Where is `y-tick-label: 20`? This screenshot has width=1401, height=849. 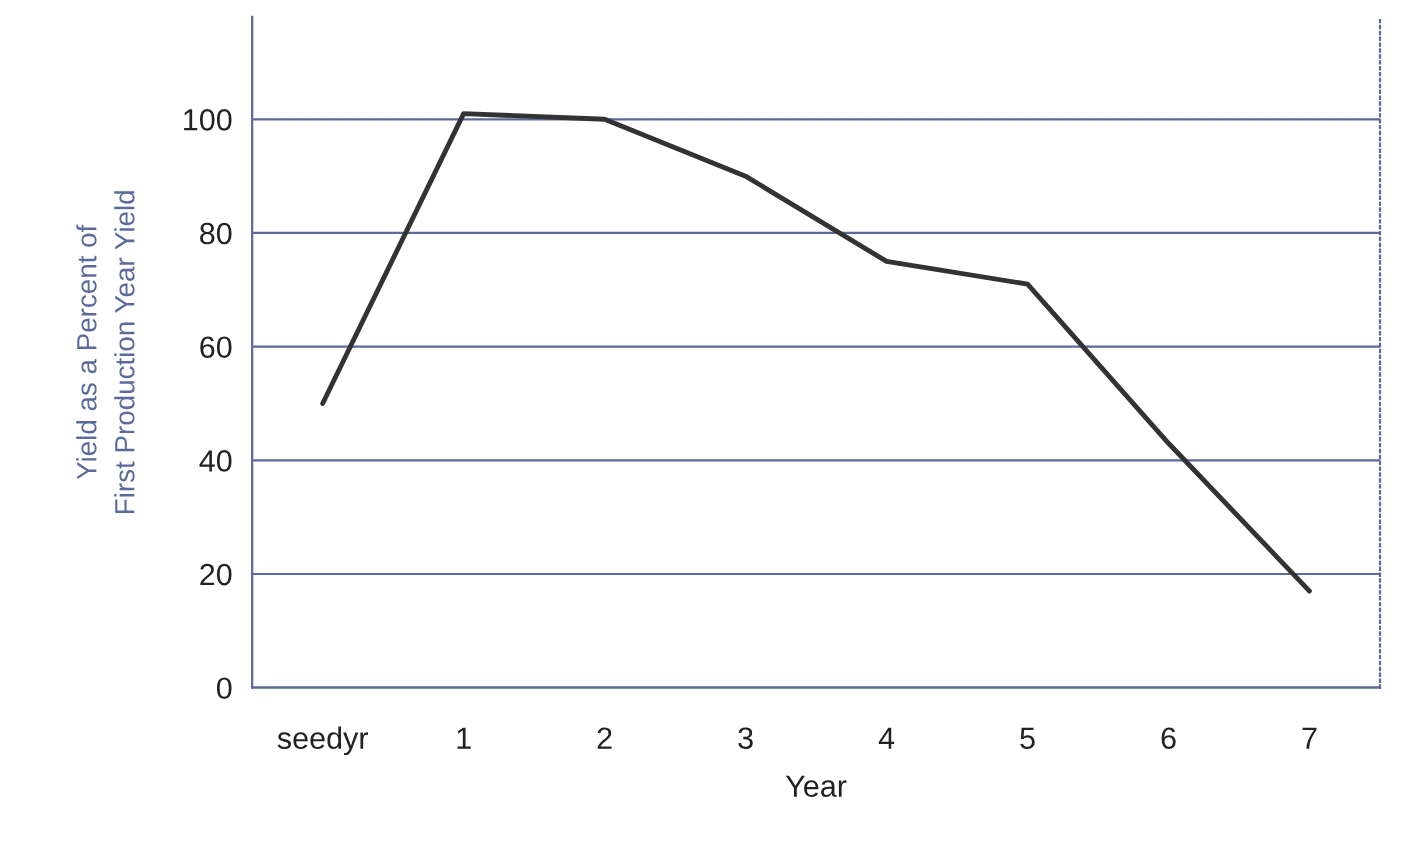
y-tick-label: 20 is located at coordinates (216, 574).